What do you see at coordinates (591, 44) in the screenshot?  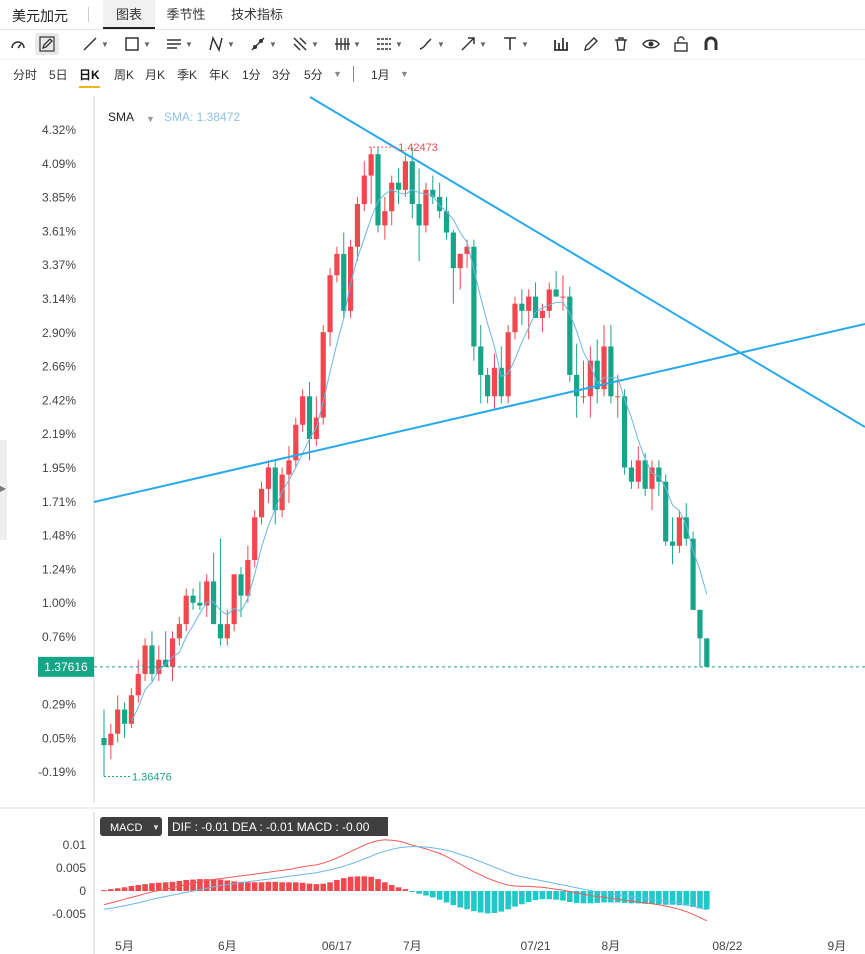 I see `edit-icon` at bounding box center [591, 44].